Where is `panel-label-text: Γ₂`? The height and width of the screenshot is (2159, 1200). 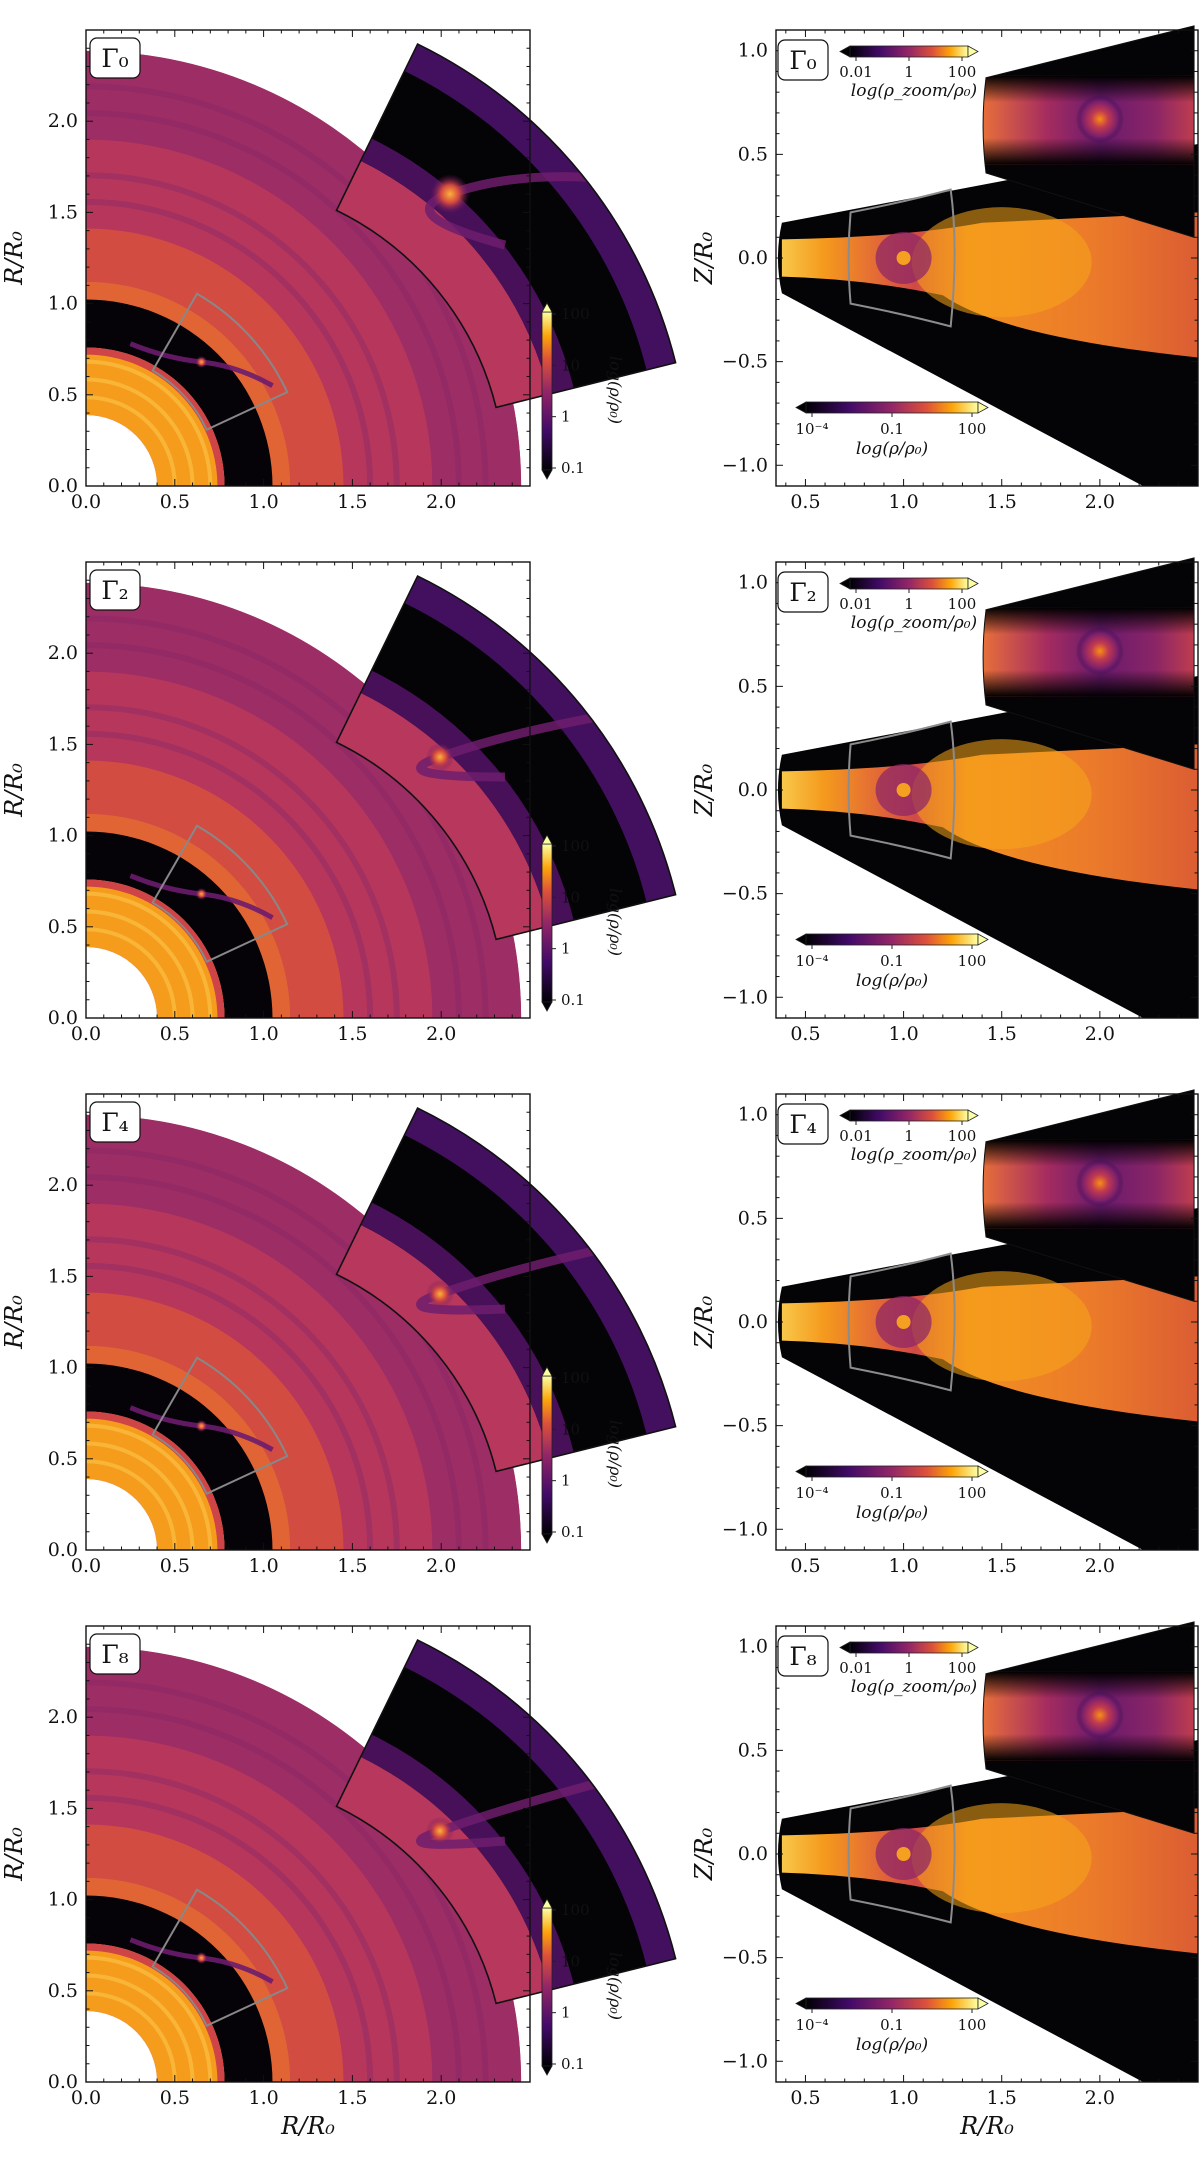 panel-label-text: Γ₂ is located at coordinates (114, 590).